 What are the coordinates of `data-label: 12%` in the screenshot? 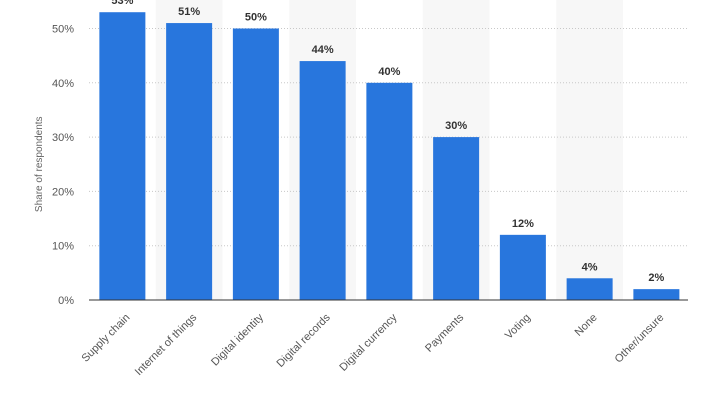 It's located at (523, 224).